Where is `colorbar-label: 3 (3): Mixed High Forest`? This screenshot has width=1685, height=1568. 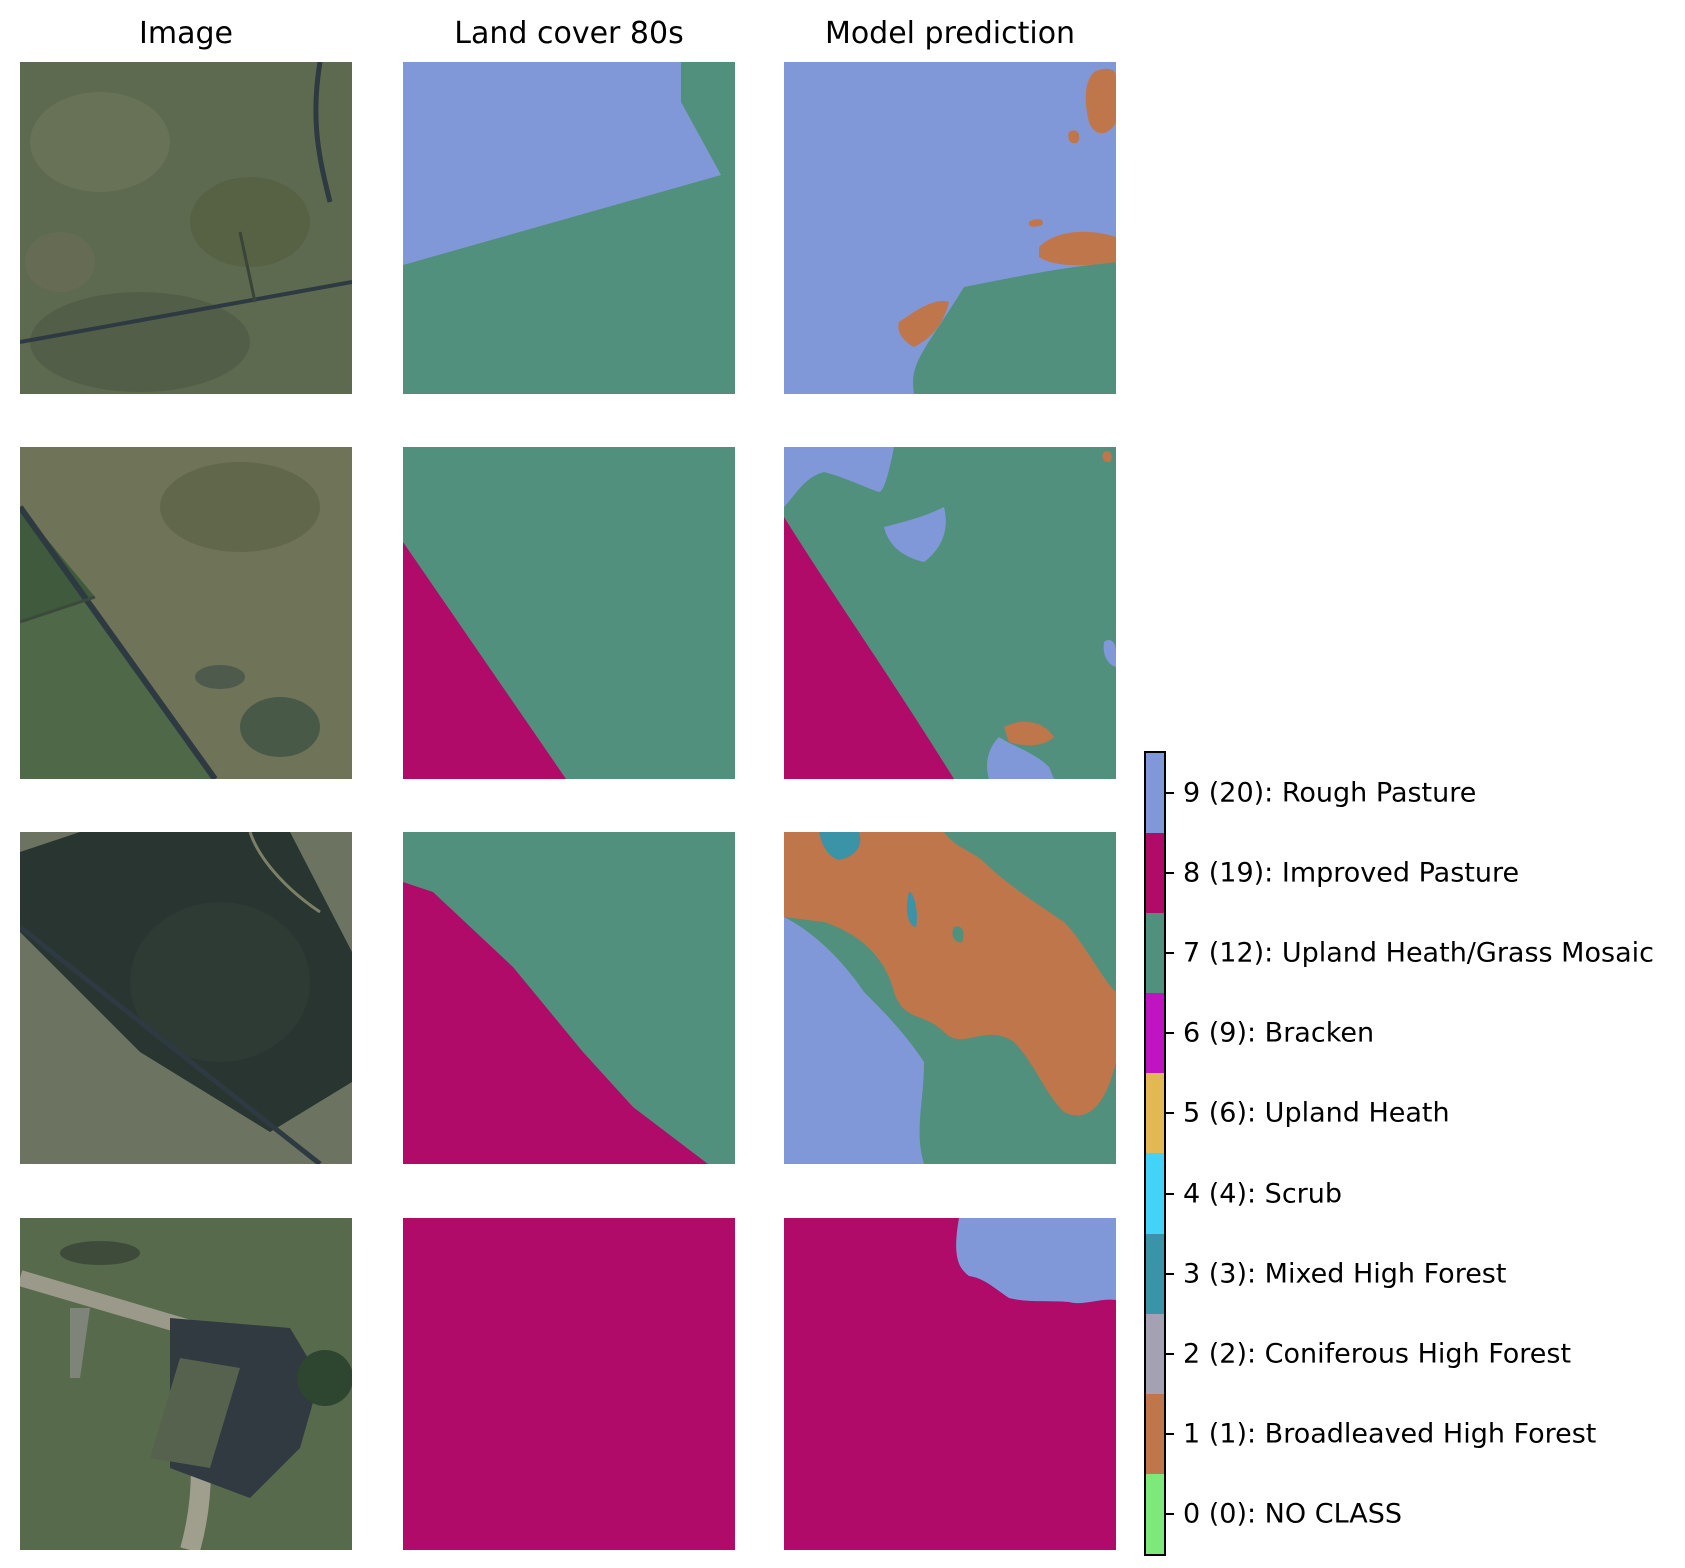
colorbar-label: 3 (3): Mixed High Forest is located at coordinates (1345, 1274).